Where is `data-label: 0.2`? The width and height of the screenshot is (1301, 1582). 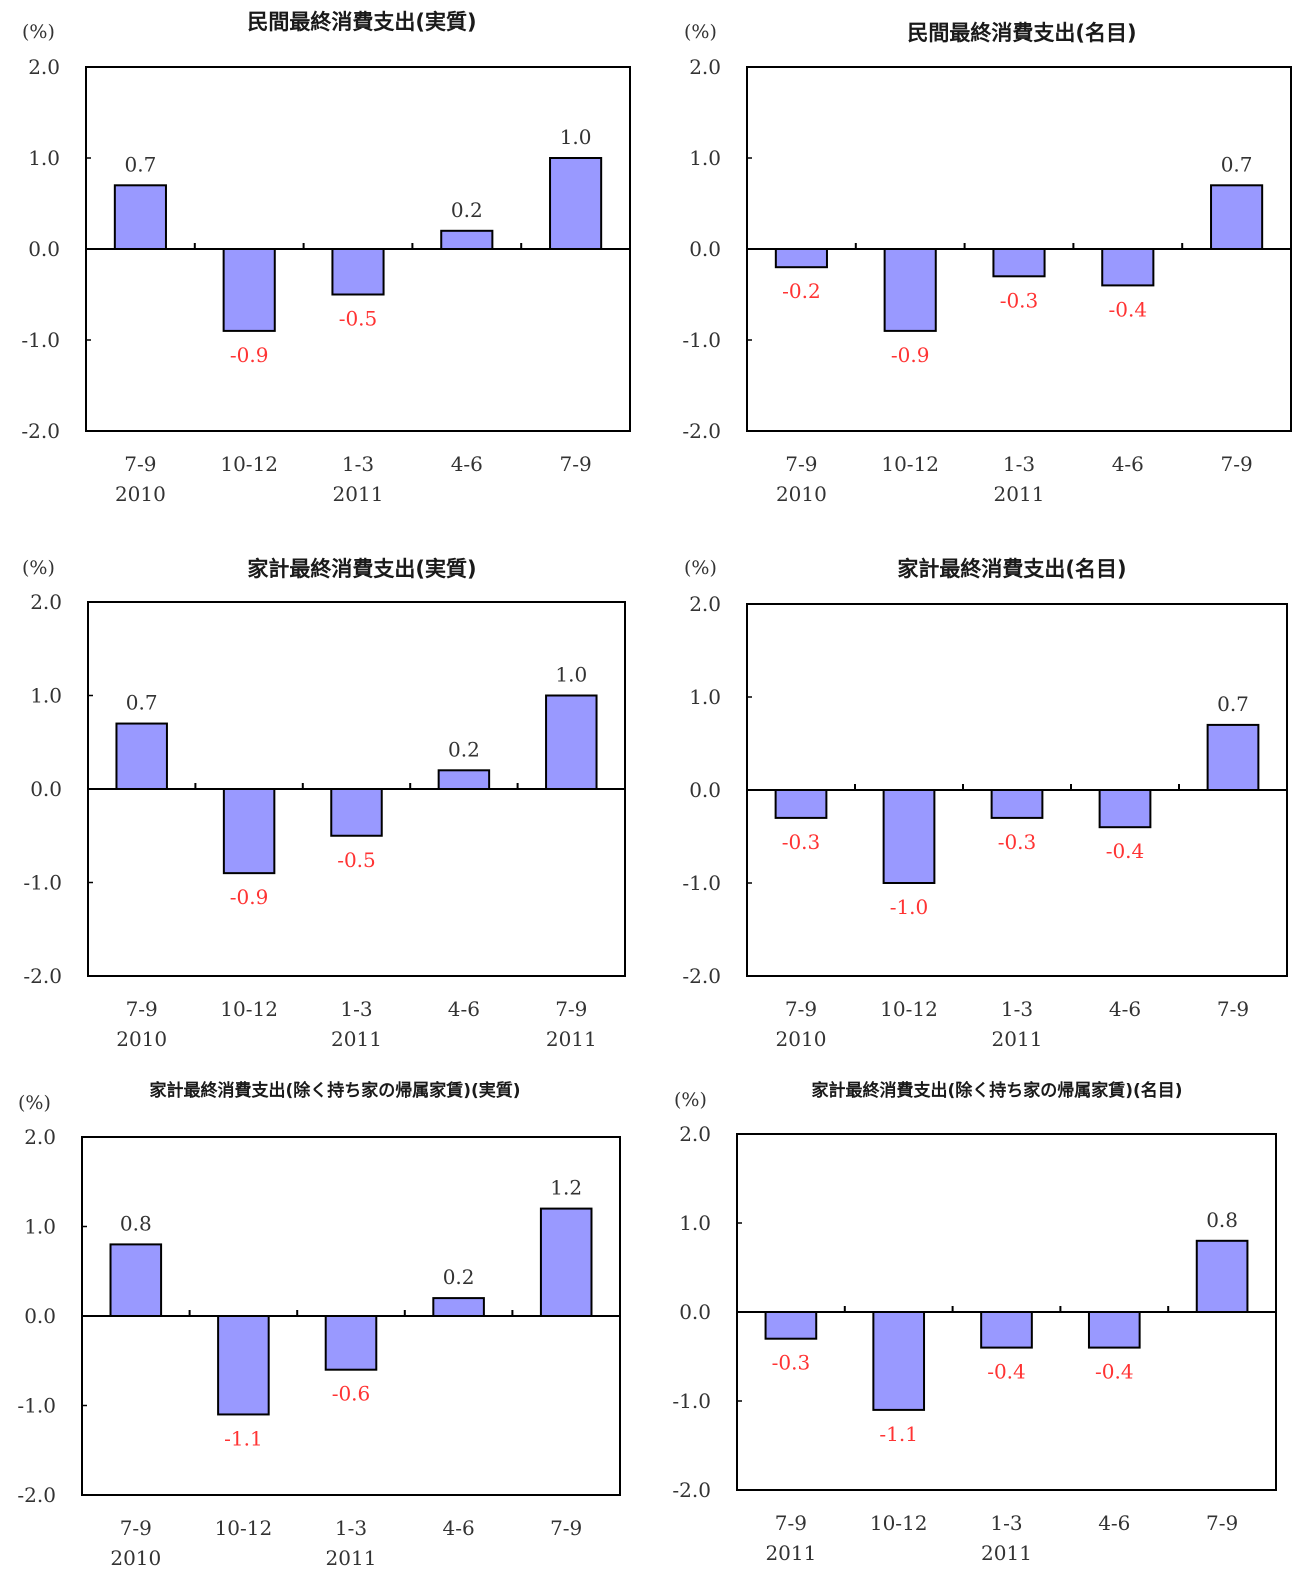 data-label: 0.2 is located at coordinates (464, 749).